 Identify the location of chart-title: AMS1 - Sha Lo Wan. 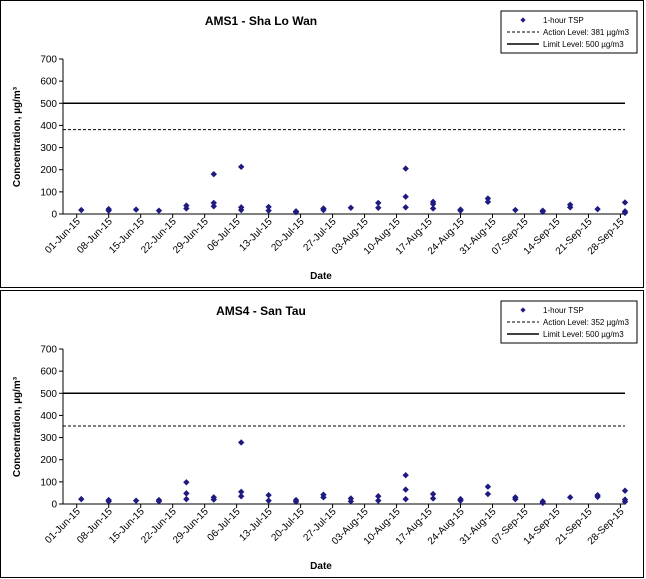
(261, 21).